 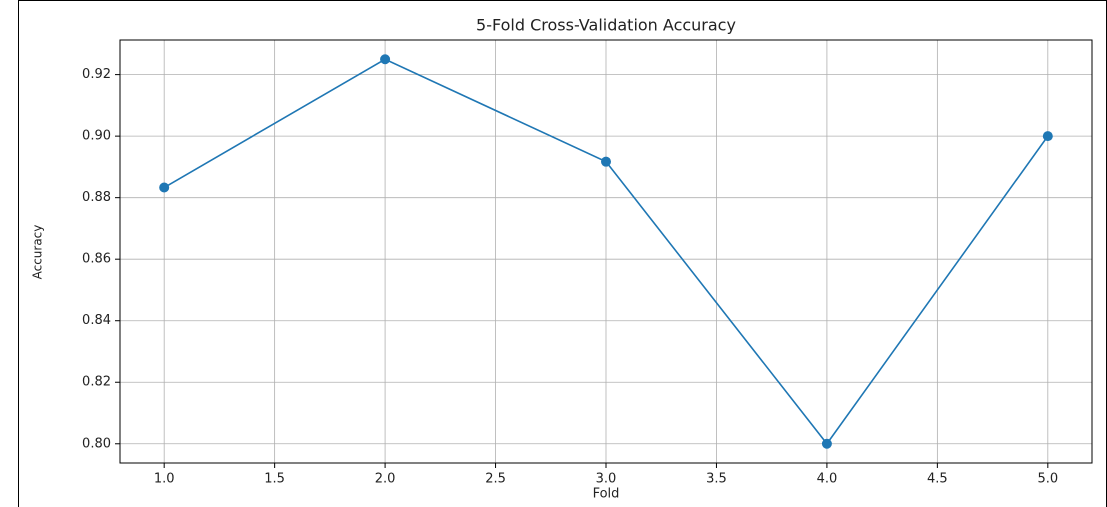 What do you see at coordinates (495, 479) in the screenshot?
I see `x-tick-label: 2.5` at bounding box center [495, 479].